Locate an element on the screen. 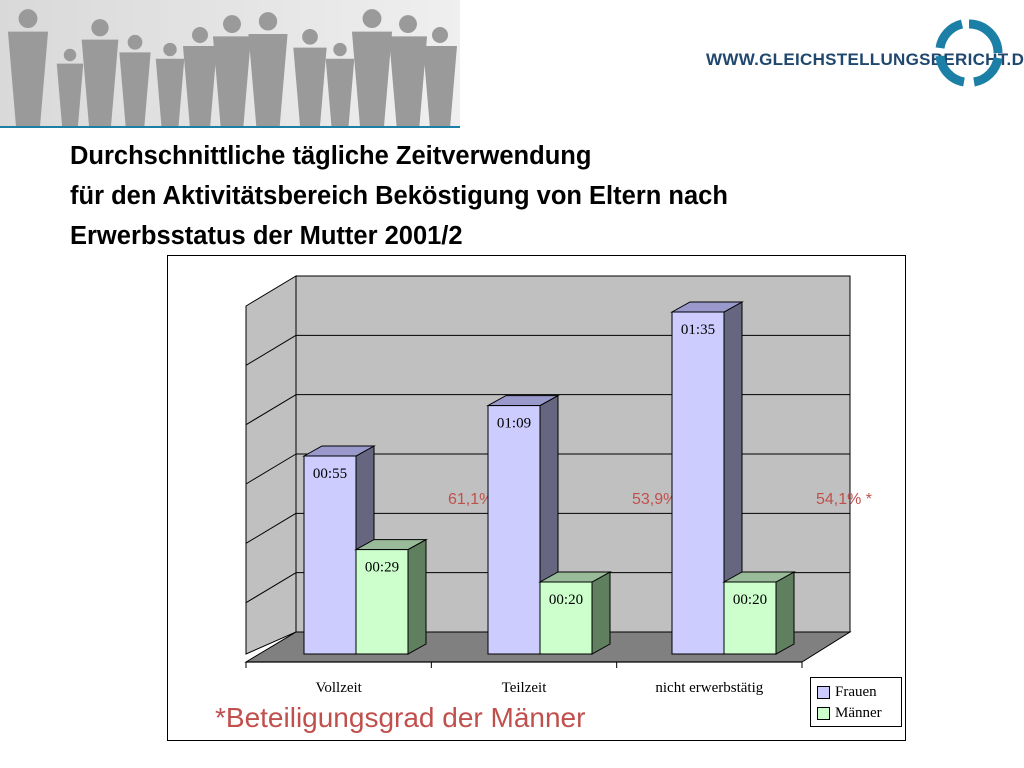 Image resolution: width=1024 pixels, height=768 pixels. legend-item-frauen: Frauen is located at coordinates (847, 692).